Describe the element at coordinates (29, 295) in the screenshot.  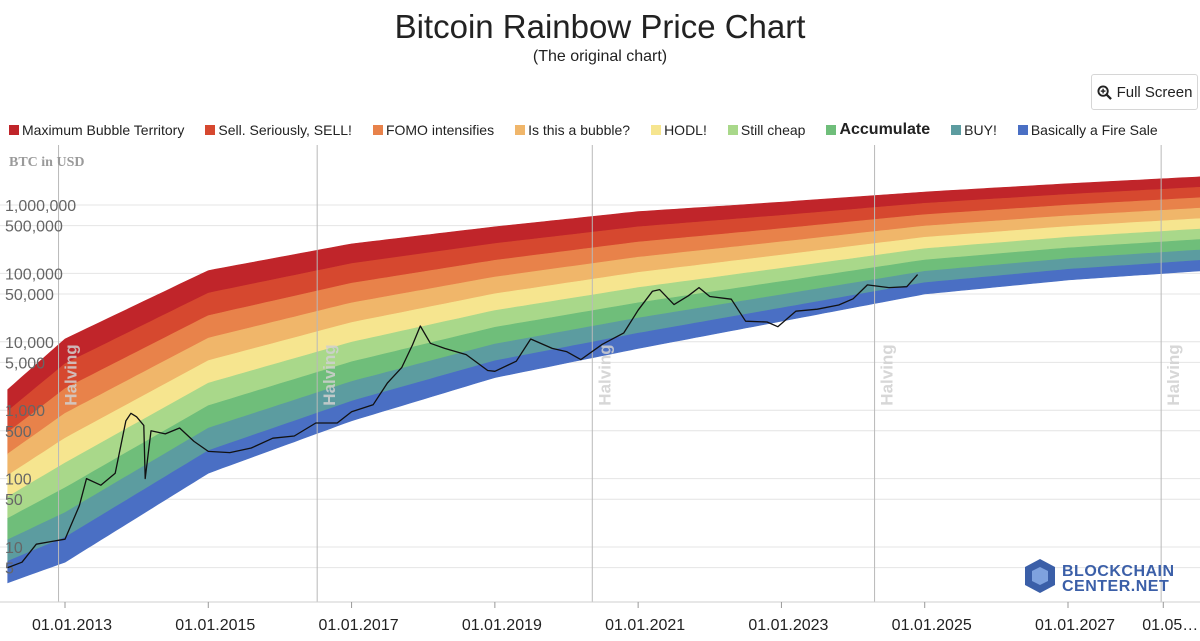
I see `y-tick-label: 50,000` at that location.